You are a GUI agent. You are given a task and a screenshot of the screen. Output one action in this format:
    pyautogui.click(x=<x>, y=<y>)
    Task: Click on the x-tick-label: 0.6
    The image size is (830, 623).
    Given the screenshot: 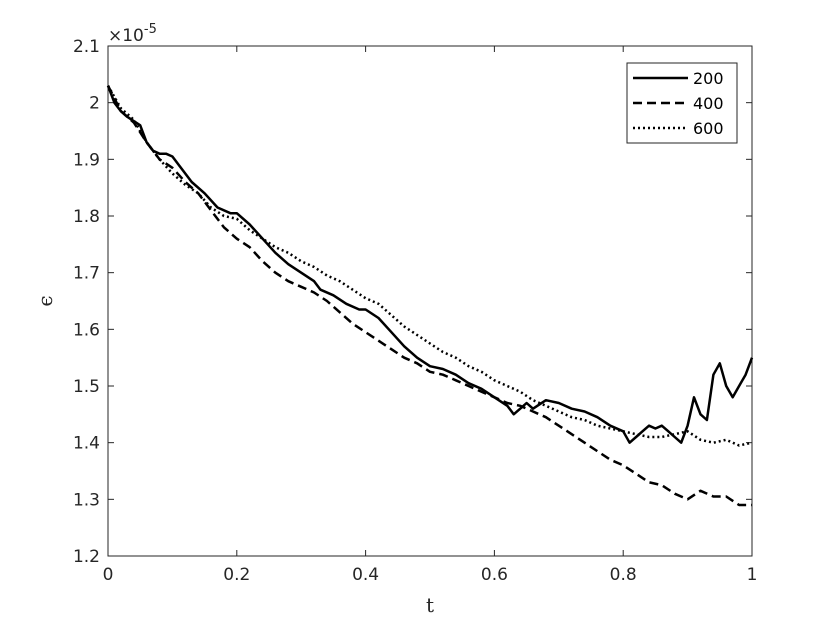 What is the action you would take?
    pyautogui.click(x=494, y=575)
    